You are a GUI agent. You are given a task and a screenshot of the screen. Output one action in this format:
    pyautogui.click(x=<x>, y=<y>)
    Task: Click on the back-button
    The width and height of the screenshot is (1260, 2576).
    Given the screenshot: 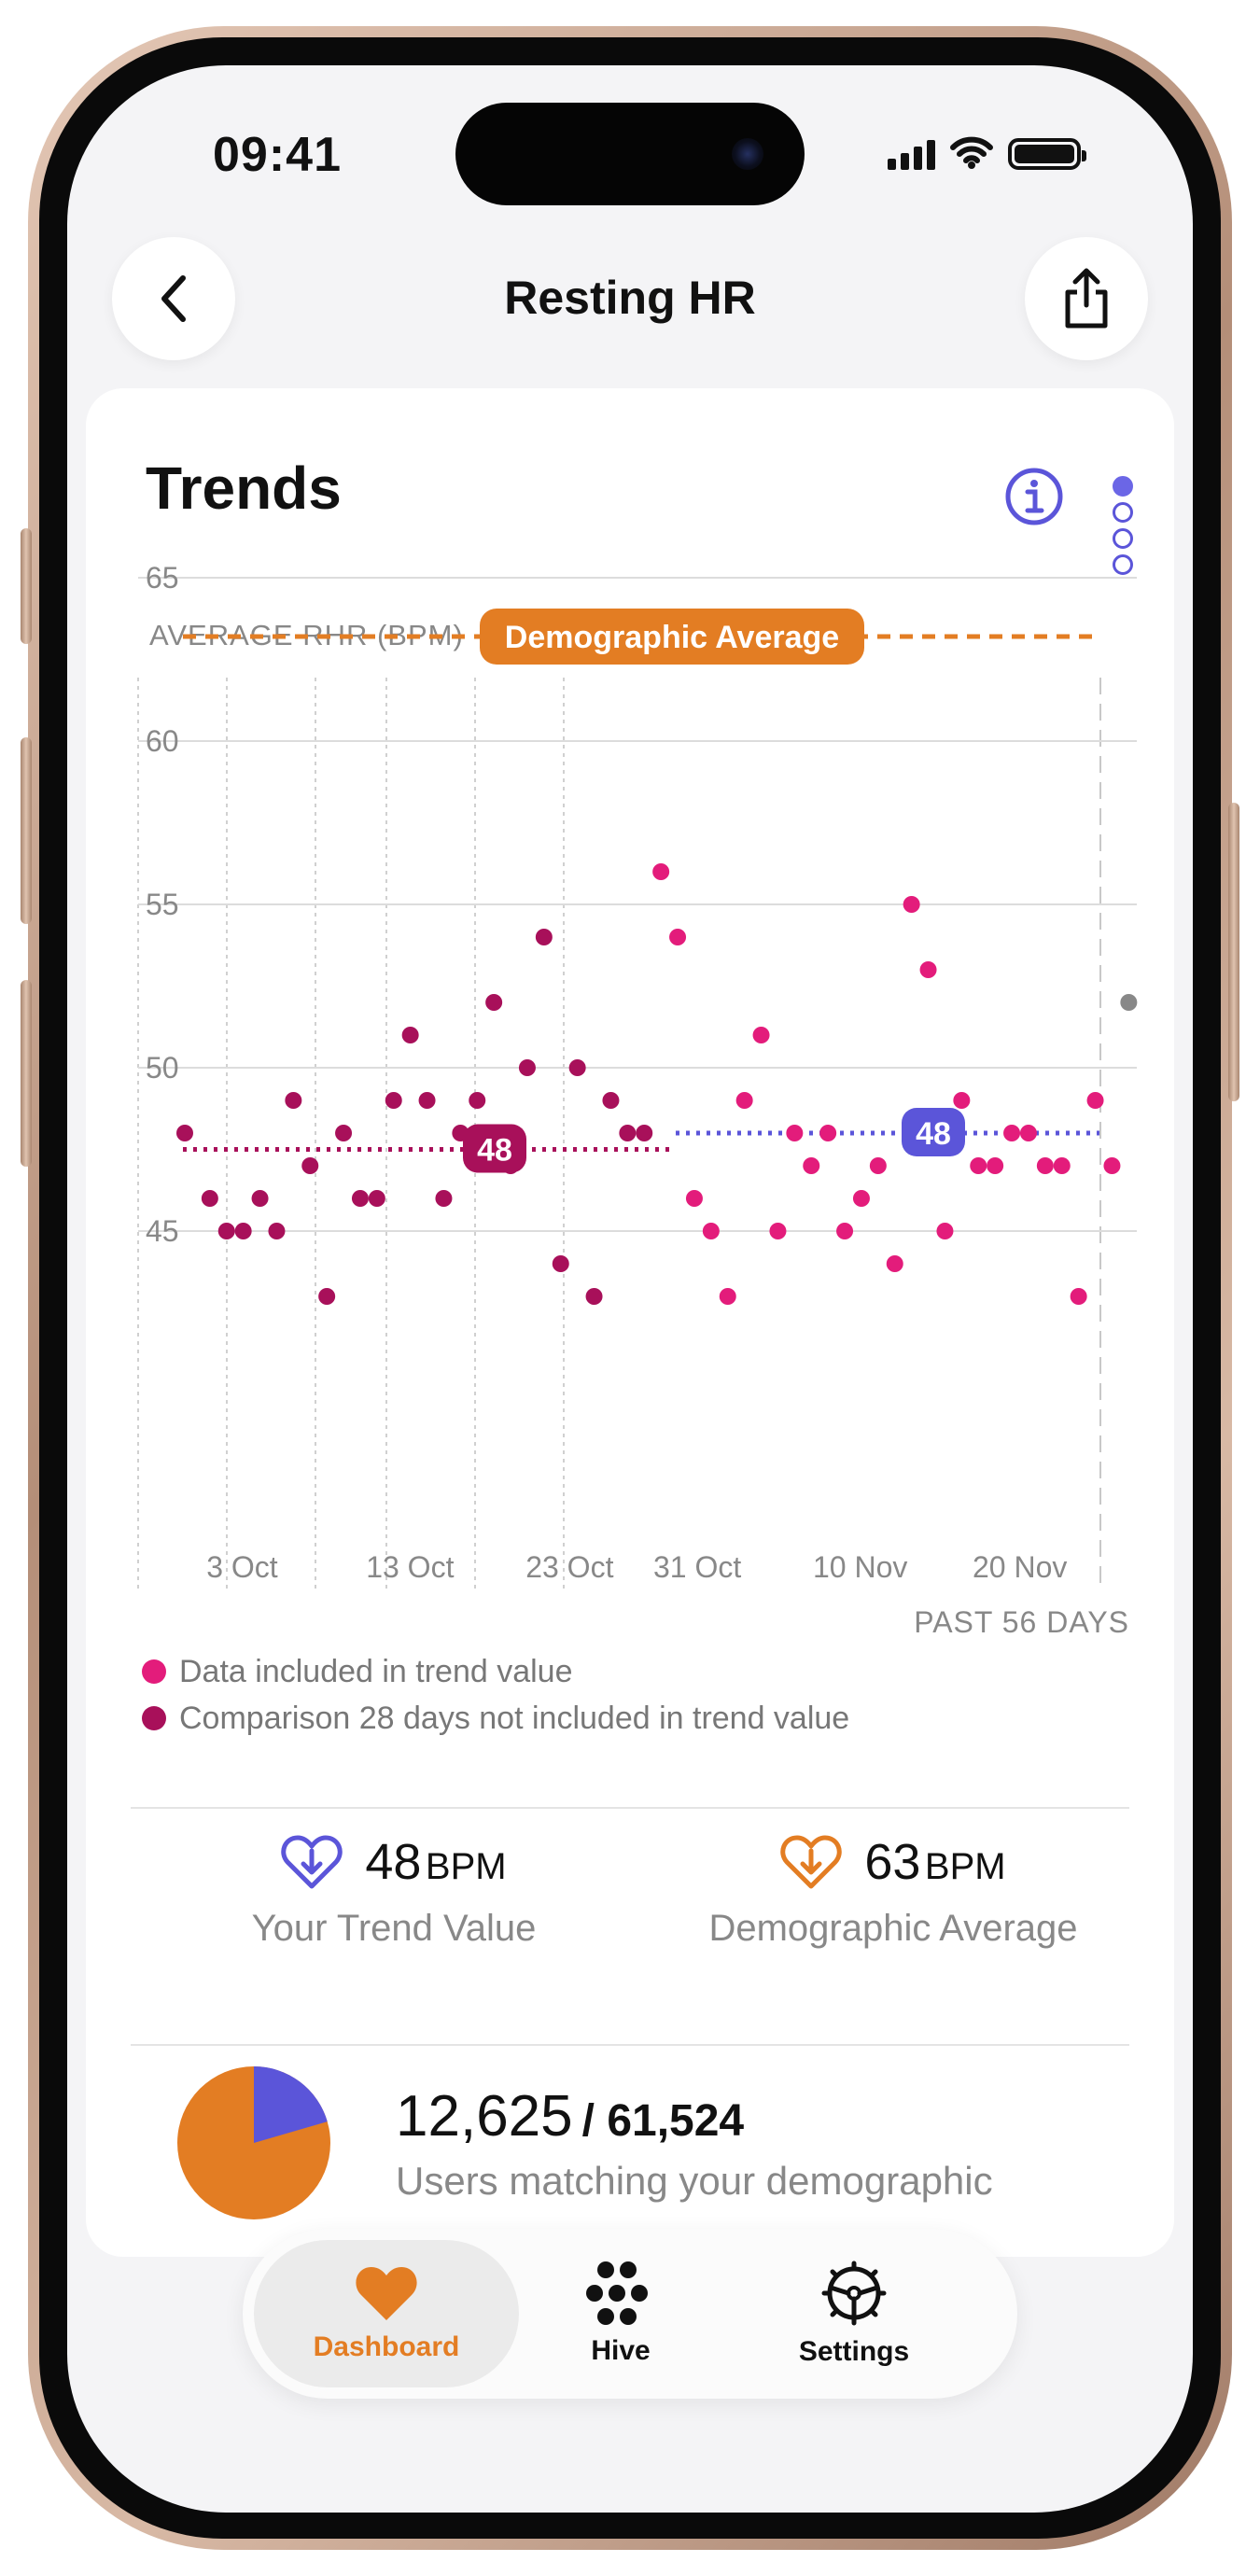 What is the action you would take?
    pyautogui.click(x=173, y=298)
    